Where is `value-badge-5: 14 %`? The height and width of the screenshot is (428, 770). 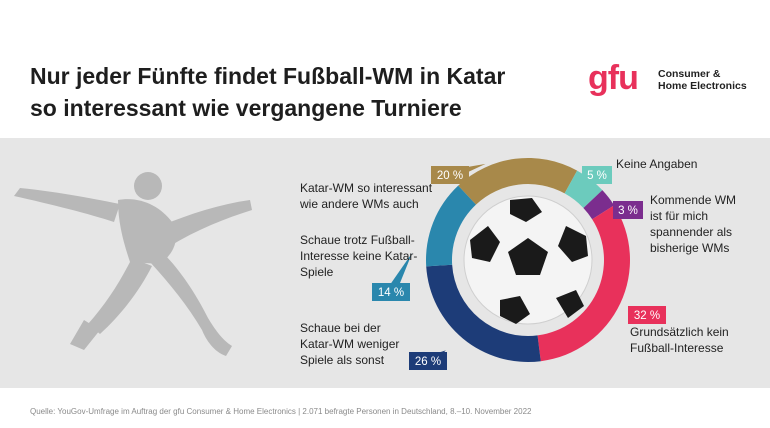 value-badge-5: 14 % is located at coordinates (392, 276).